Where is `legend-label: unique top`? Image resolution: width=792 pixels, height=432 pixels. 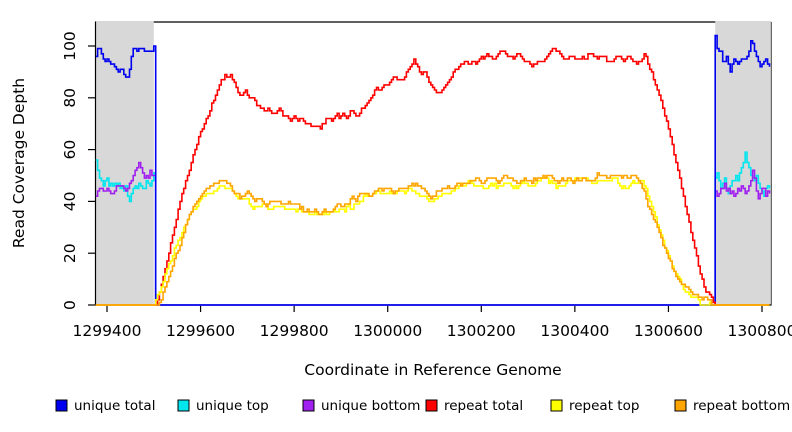 legend-label: unique top is located at coordinates (232, 406).